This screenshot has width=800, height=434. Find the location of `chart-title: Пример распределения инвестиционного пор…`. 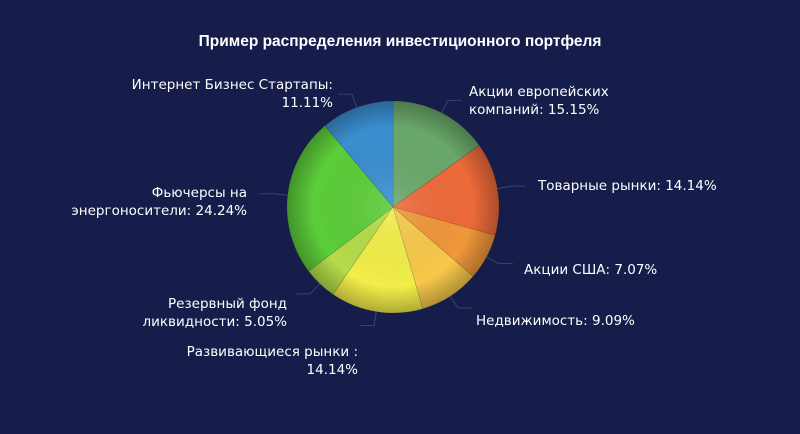

chart-title: Пример распределения инвестиционного пор… is located at coordinates (400, 41).